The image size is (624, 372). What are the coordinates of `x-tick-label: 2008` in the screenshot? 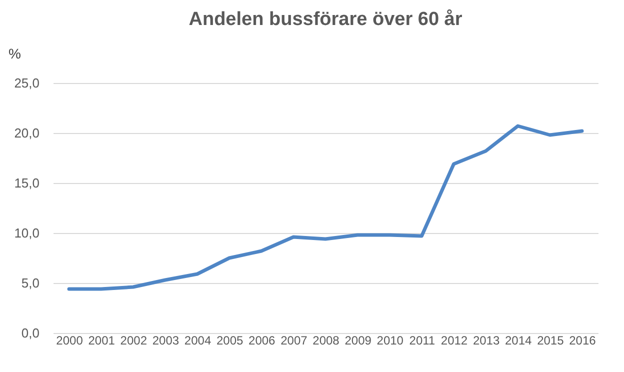 It's located at (326, 341).